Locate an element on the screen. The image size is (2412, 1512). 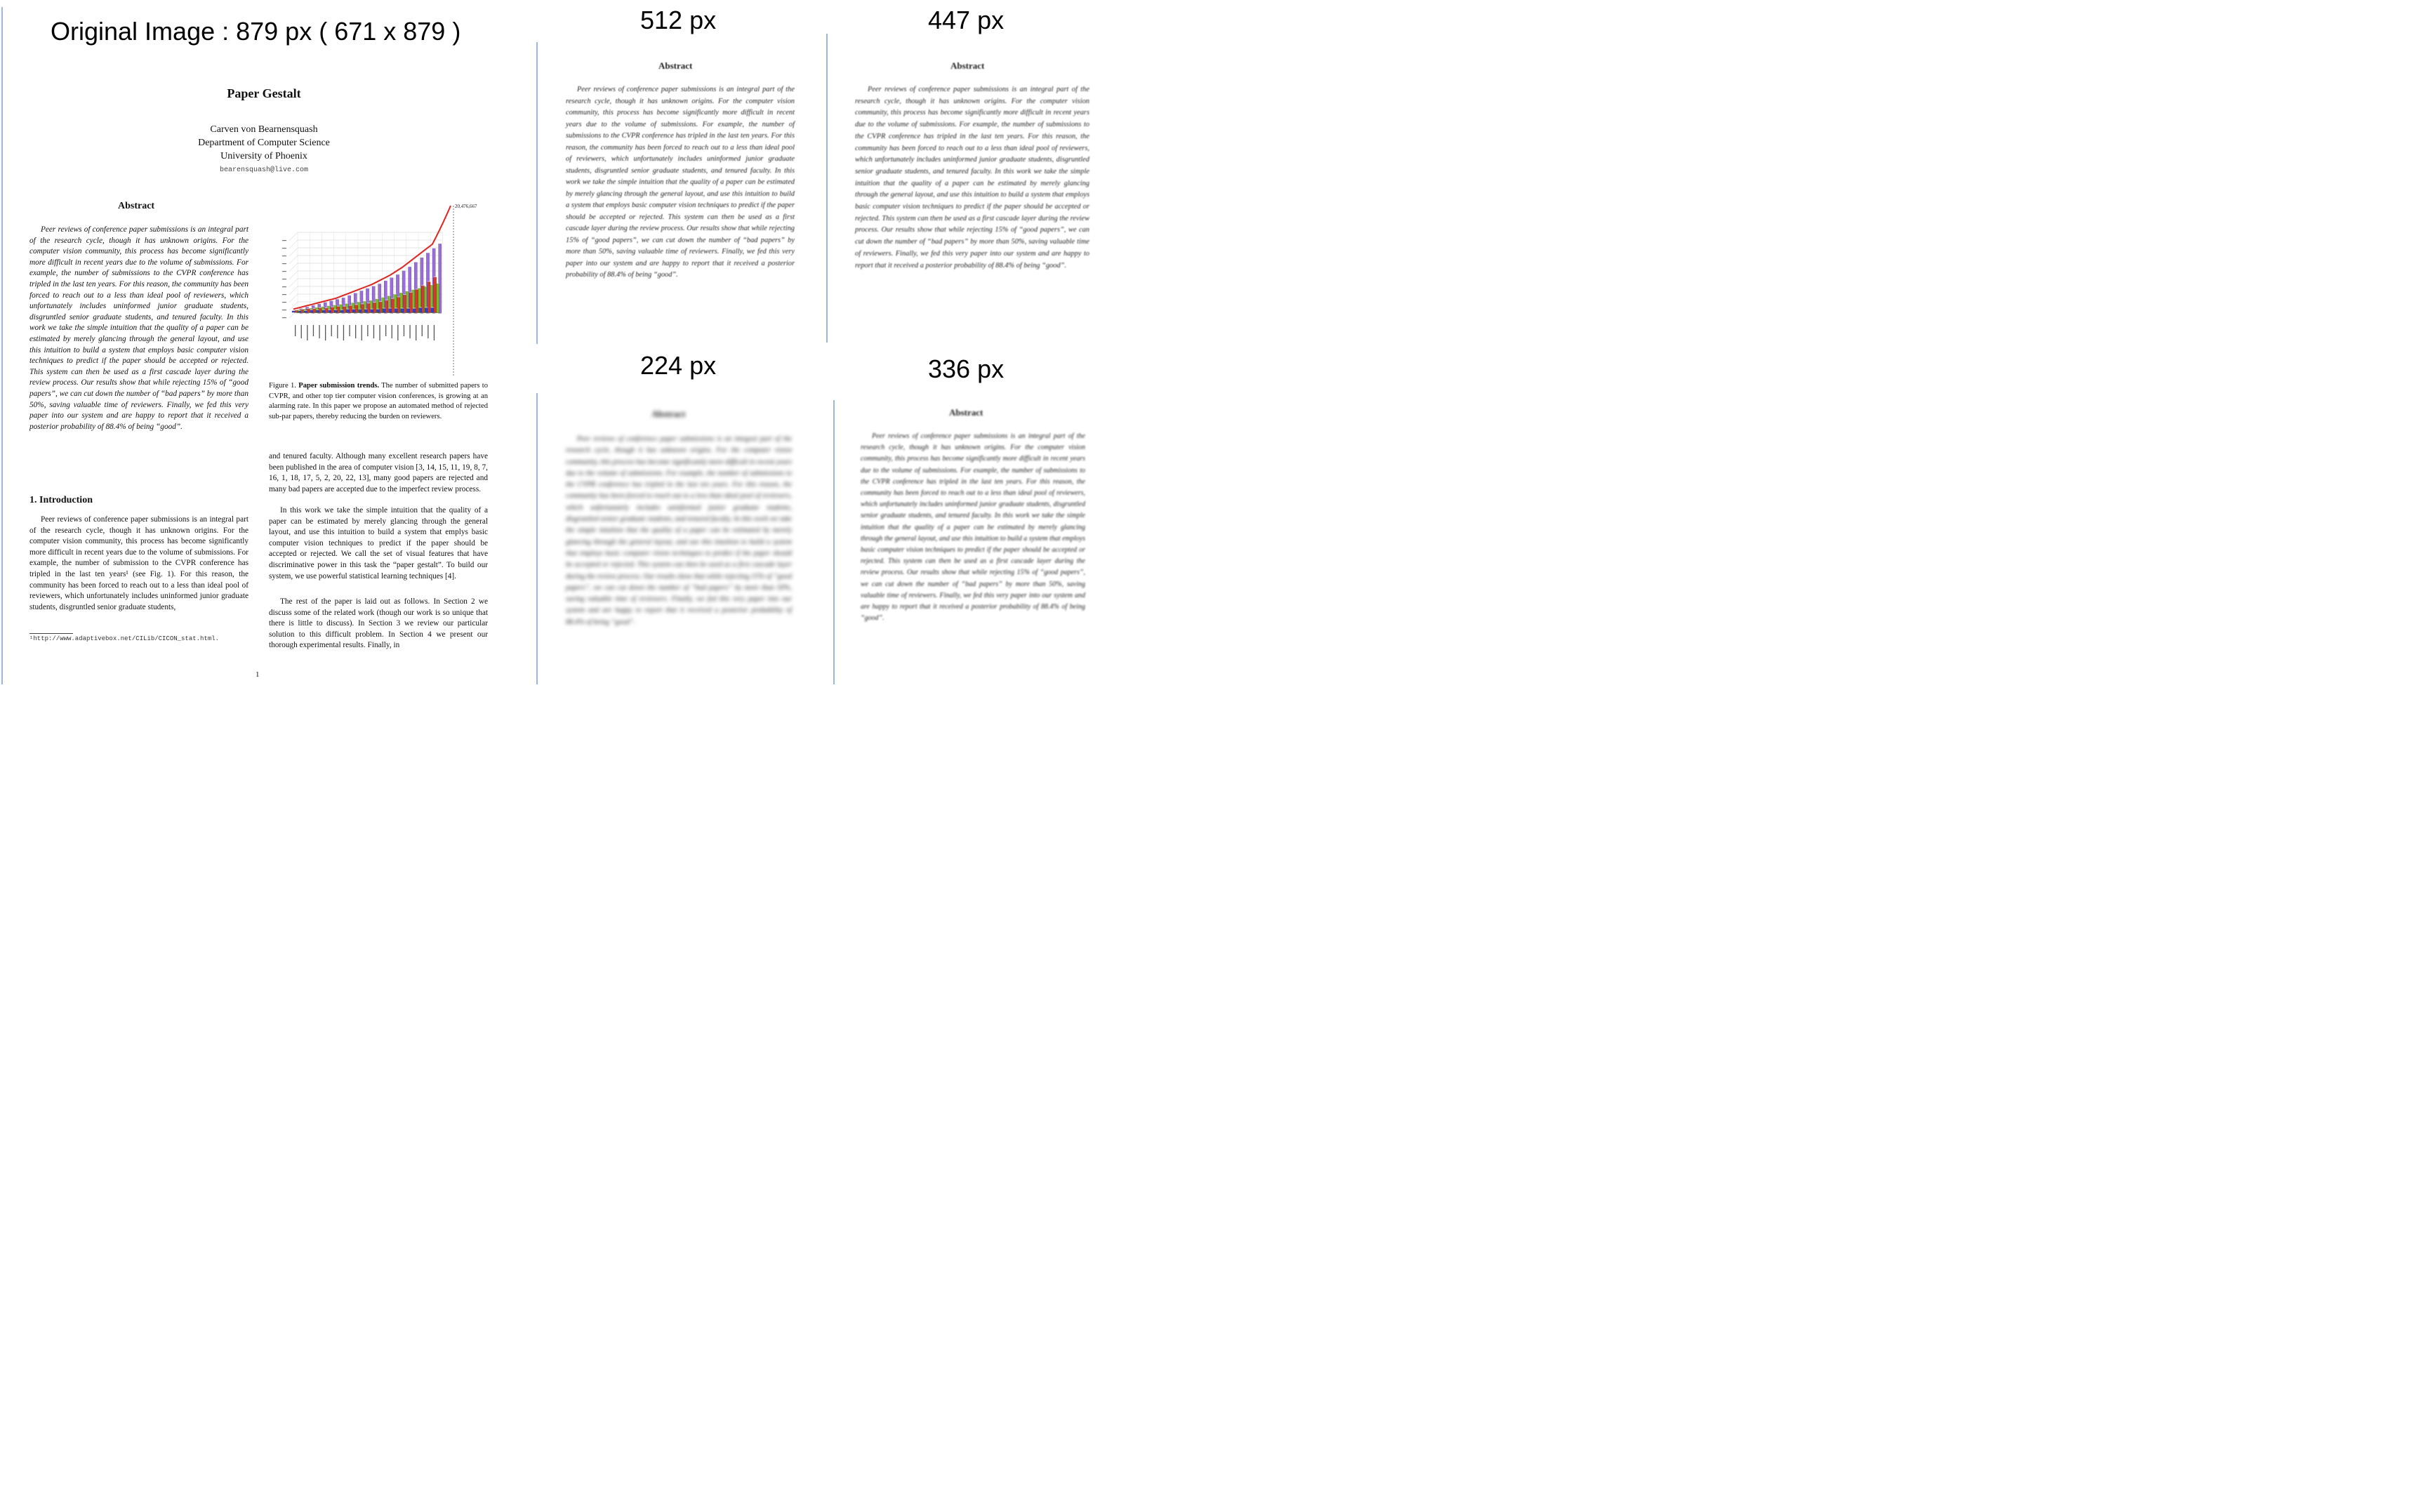
middle-divider-top is located at coordinates (537, 193).